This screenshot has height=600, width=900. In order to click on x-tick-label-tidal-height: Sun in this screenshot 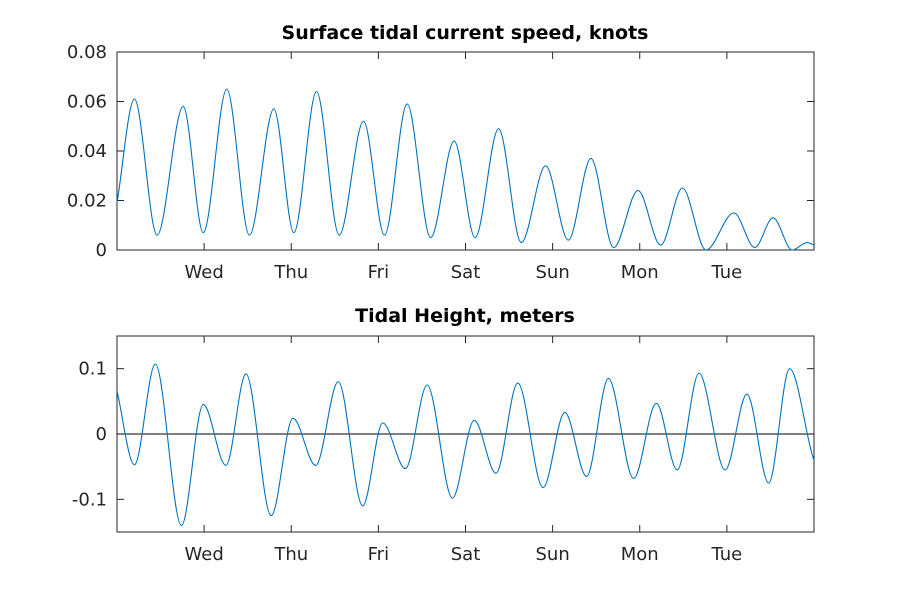, I will do `click(553, 554)`.